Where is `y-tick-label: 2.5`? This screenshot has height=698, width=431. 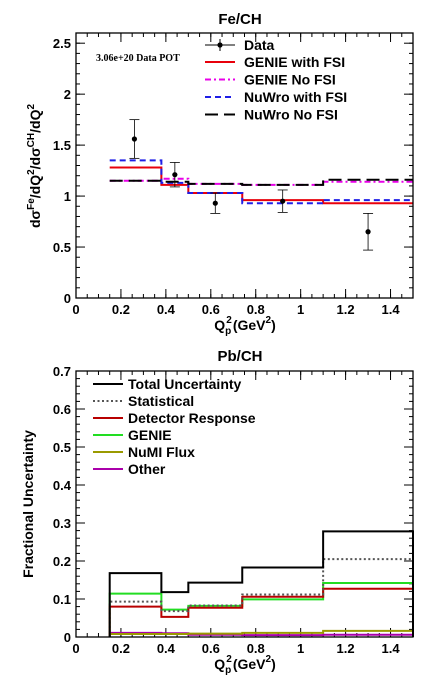 y-tick-label: 2.5 is located at coordinates (62, 43).